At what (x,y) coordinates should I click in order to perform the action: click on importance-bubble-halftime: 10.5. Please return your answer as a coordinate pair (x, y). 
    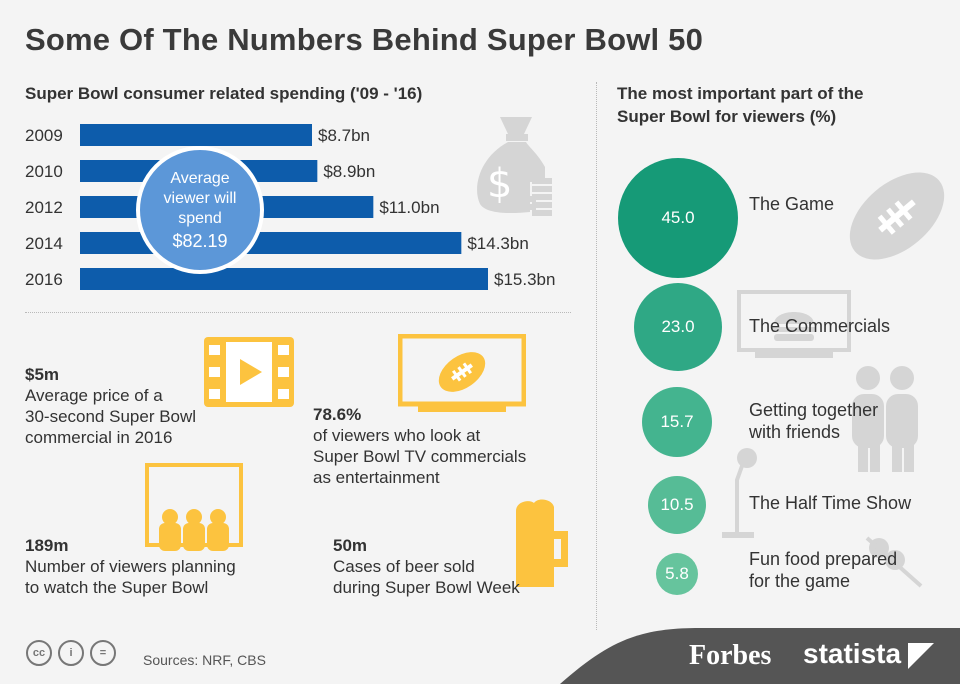
    Looking at the image, I should click on (677, 505).